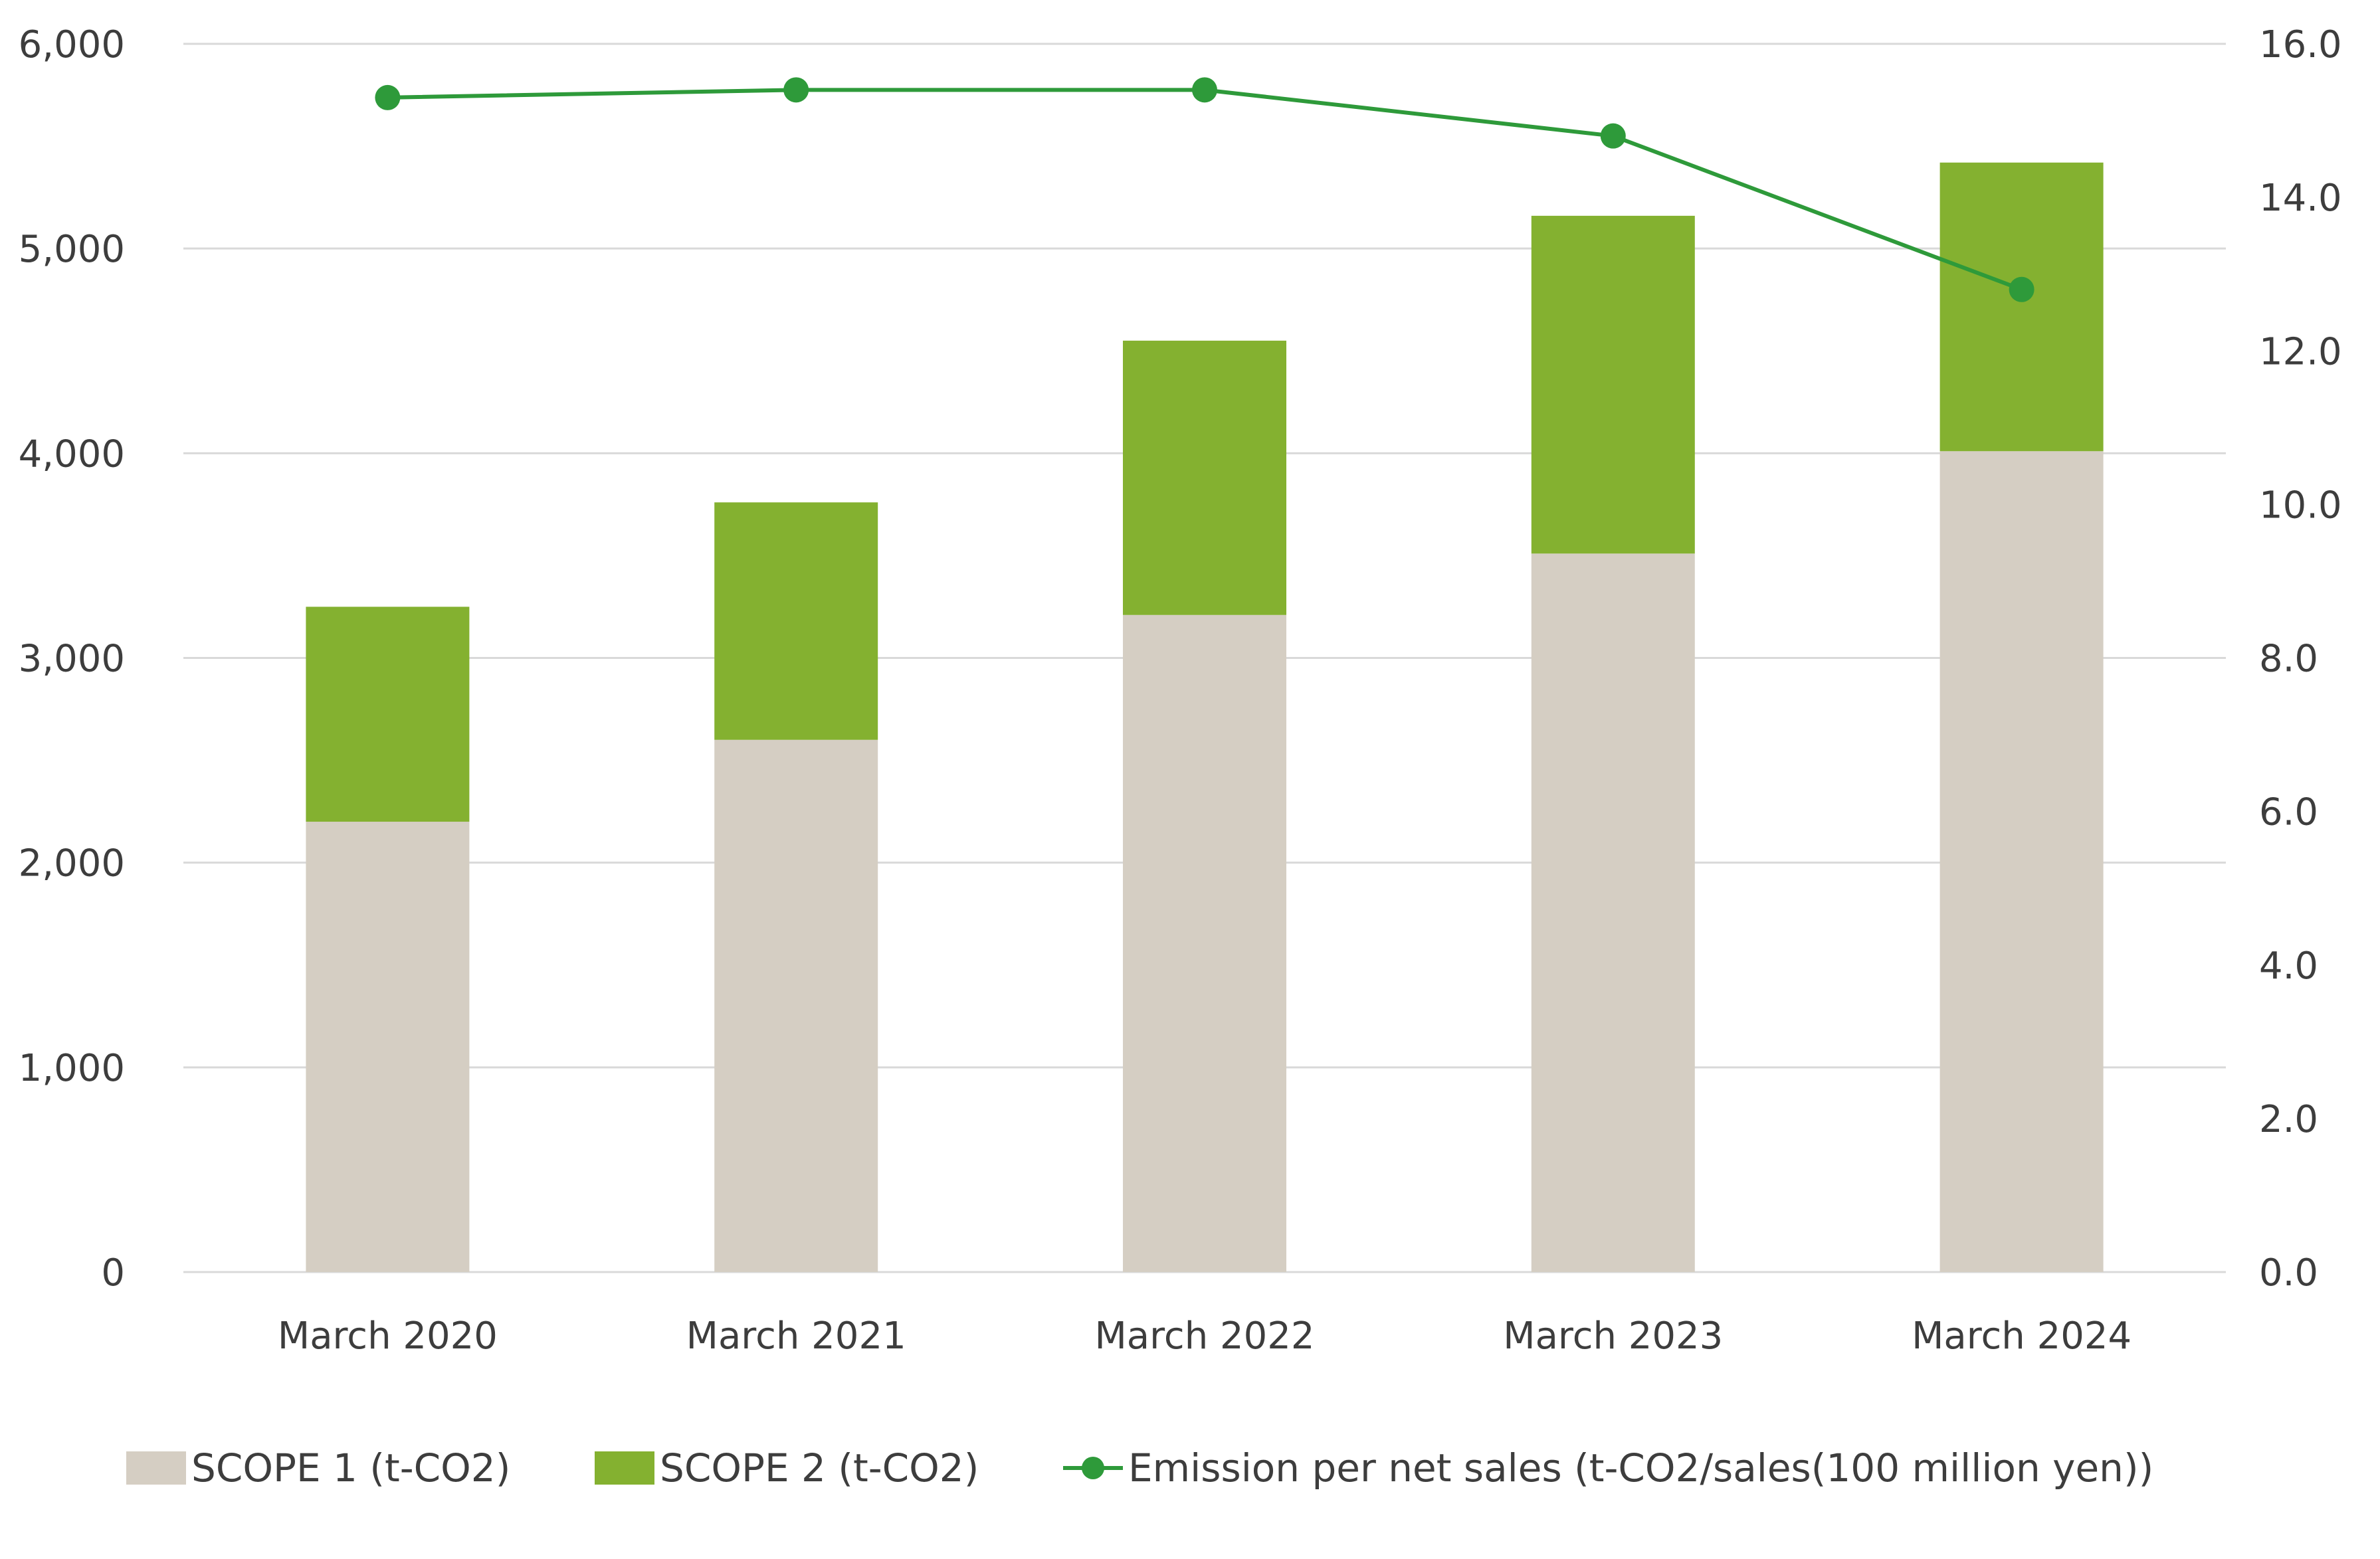  Describe the element at coordinates (2300, 352) in the screenshot. I see `y-right-tick-label: 12.0` at that location.